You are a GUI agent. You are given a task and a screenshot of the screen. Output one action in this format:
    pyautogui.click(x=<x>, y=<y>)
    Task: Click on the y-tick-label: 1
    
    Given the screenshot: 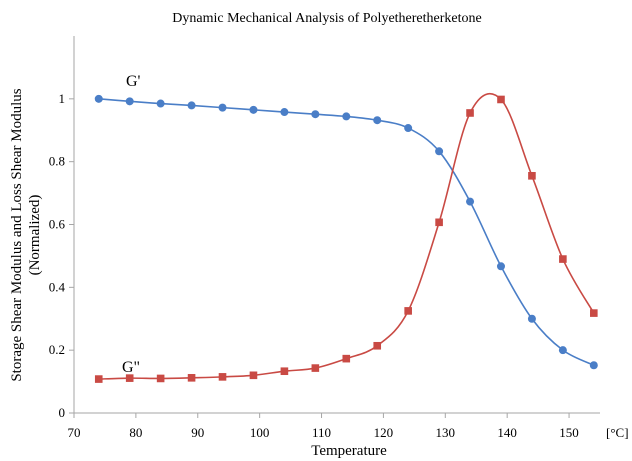 What is the action you would take?
    pyautogui.click(x=62, y=98)
    